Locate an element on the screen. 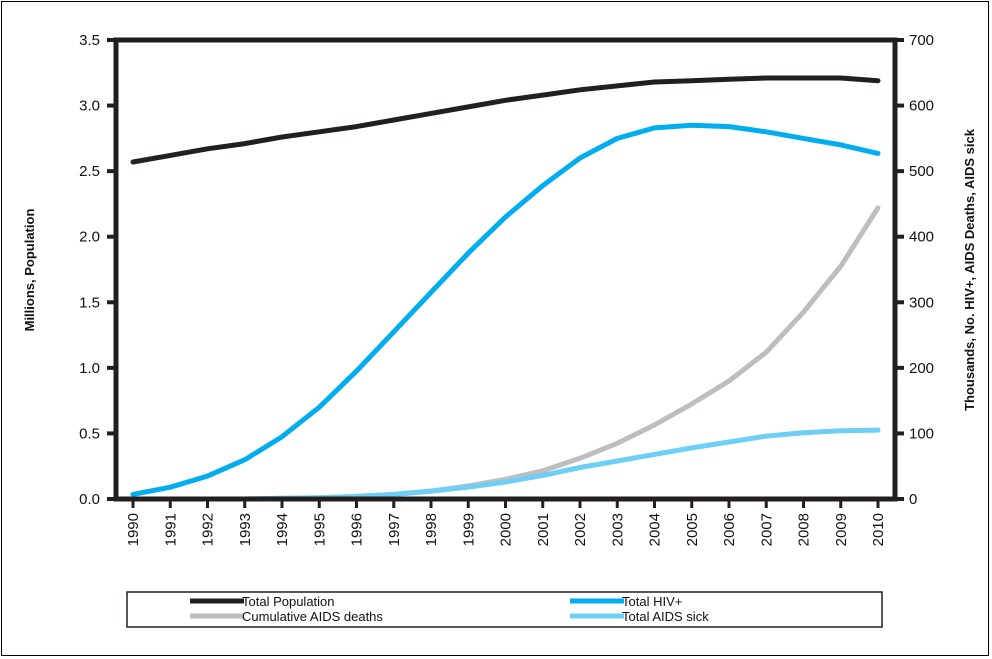 This screenshot has height=659, width=992. x-tick-label: 1996 is located at coordinates (357, 529).